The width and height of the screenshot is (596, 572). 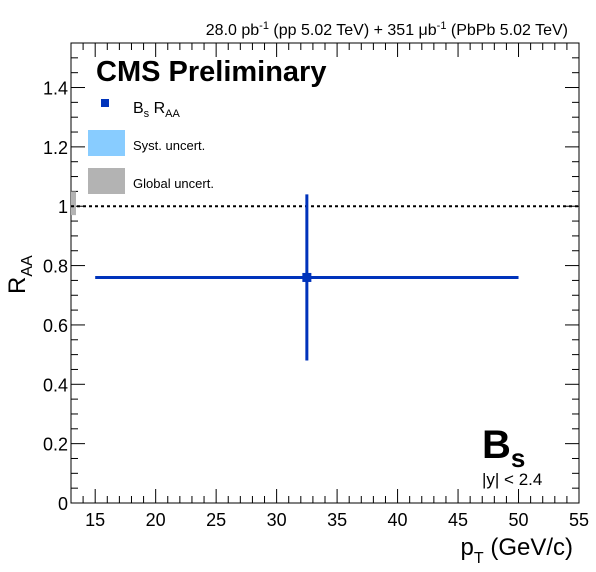 What do you see at coordinates (157, 110) in the screenshot?
I see `legend-marker-label: Bs RAA` at bounding box center [157, 110].